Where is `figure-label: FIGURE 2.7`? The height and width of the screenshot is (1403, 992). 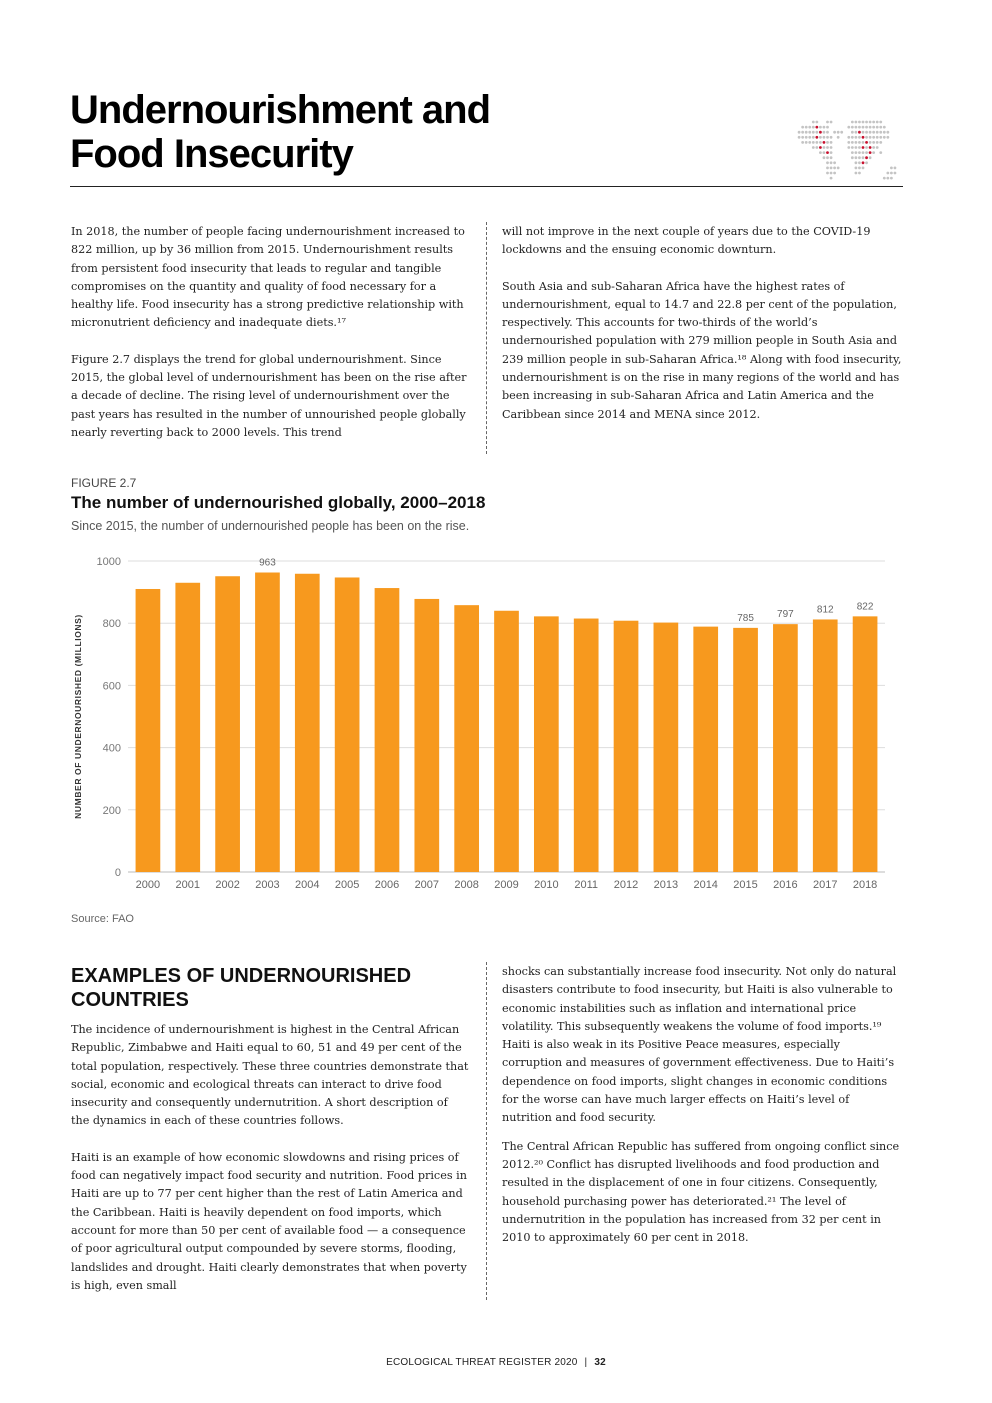
figure-label: FIGURE 2.7 is located at coordinates (104, 483).